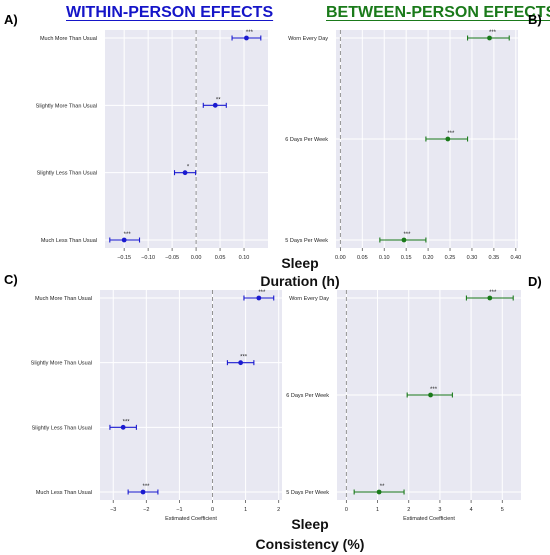  I want to click on x-tick-label: 5, so click(502, 510).